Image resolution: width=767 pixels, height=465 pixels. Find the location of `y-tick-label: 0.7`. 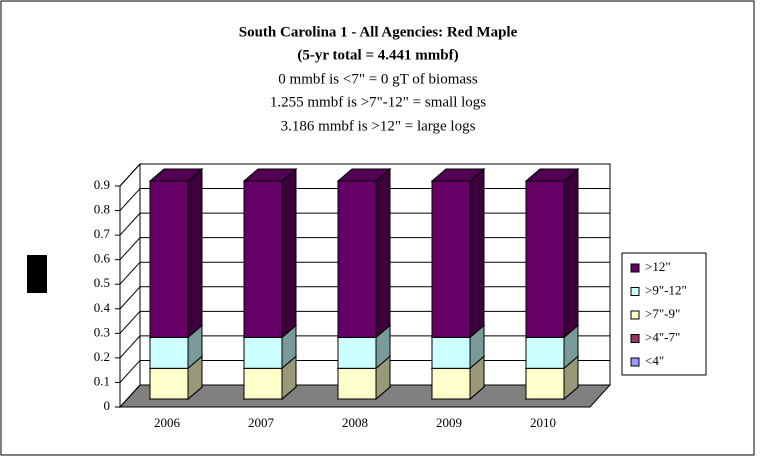

y-tick-label: 0.7 is located at coordinates (102, 233).